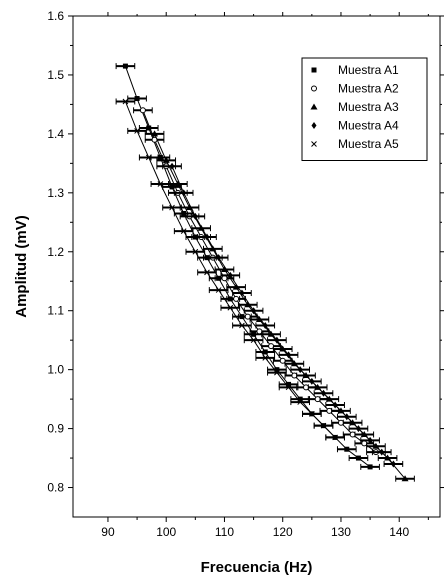 This screenshot has height=579, width=445. I want to click on x-tick-label: 130, so click(341, 532).